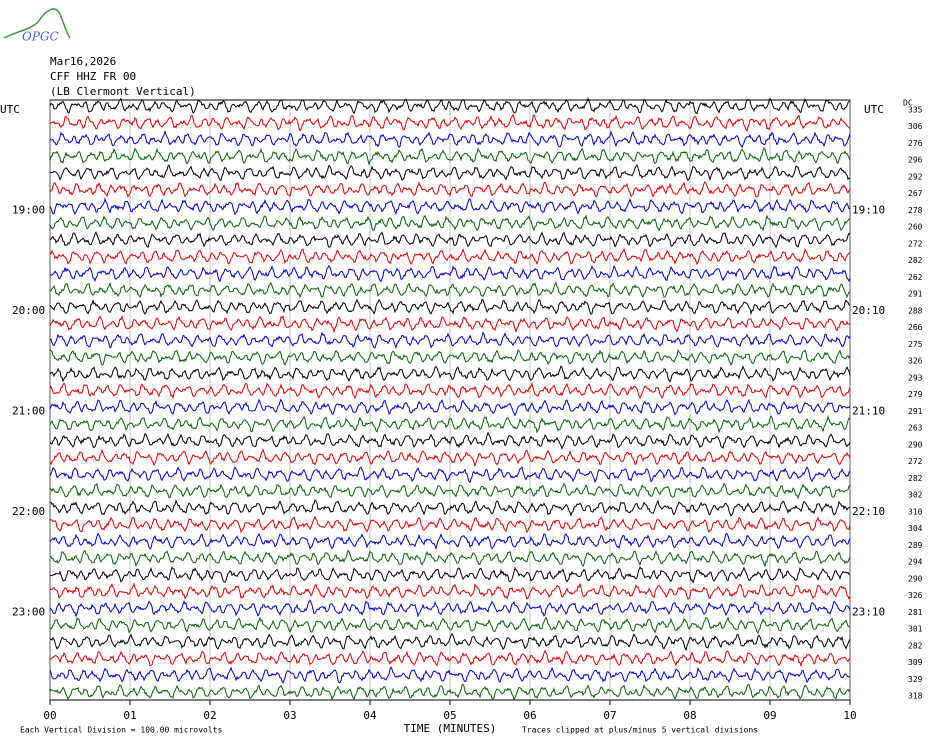  I want to click on right-time-label: UTC, so click(874, 109).